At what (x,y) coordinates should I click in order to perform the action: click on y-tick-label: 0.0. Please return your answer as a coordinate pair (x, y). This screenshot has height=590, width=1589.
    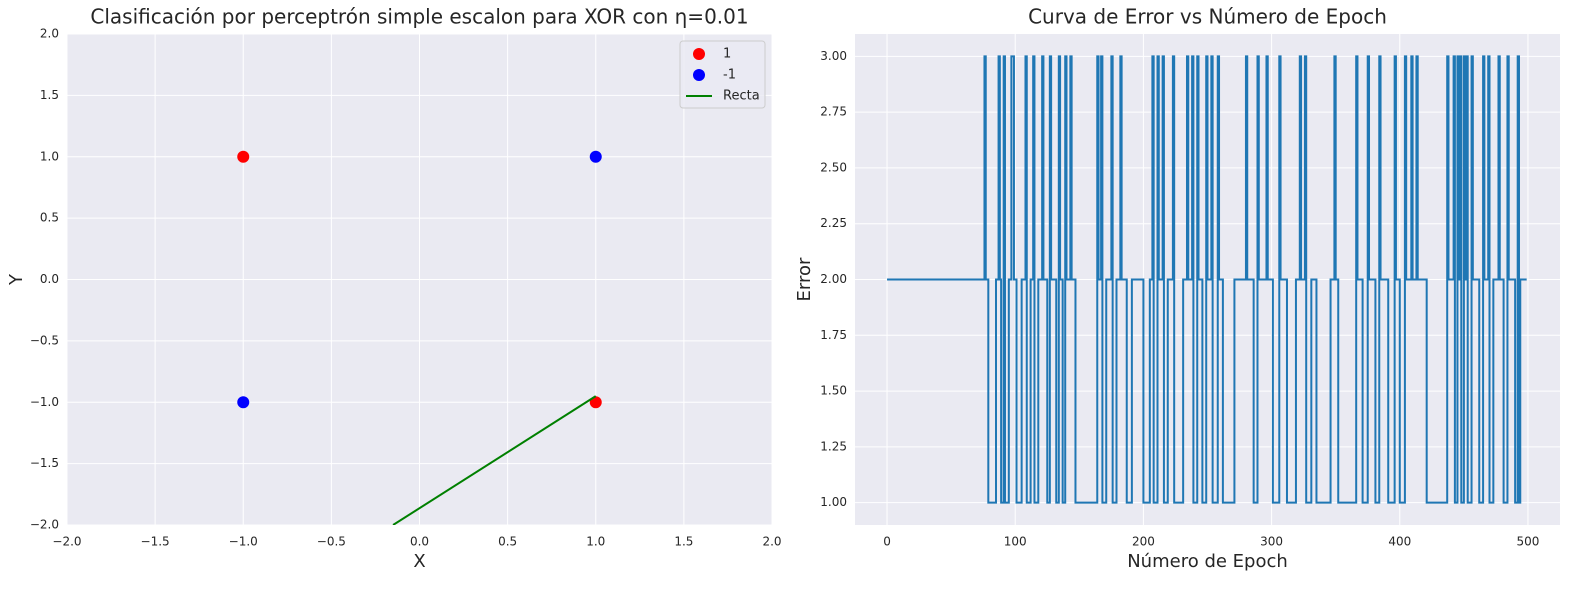
    Looking at the image, I should click on (49, 279).